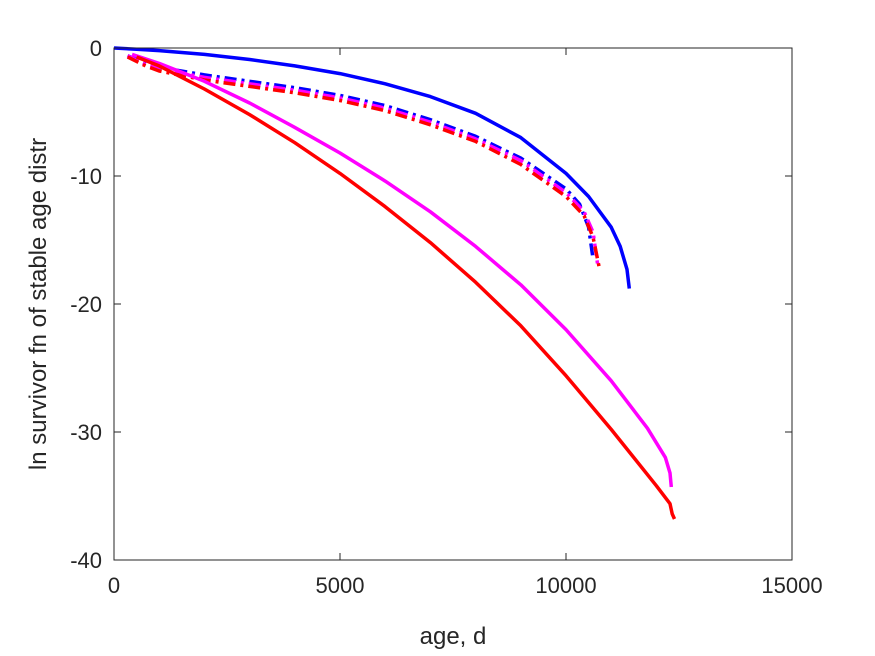 This screenshot has height=656, width=875. I want to click on y-tick-label: -20, so click(86, 304).